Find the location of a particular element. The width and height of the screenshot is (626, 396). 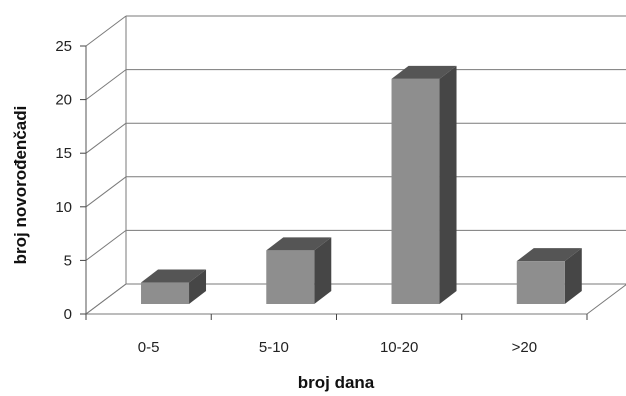

y-axis-title: broj novorođenčadi is located at coordinates (20, 185).